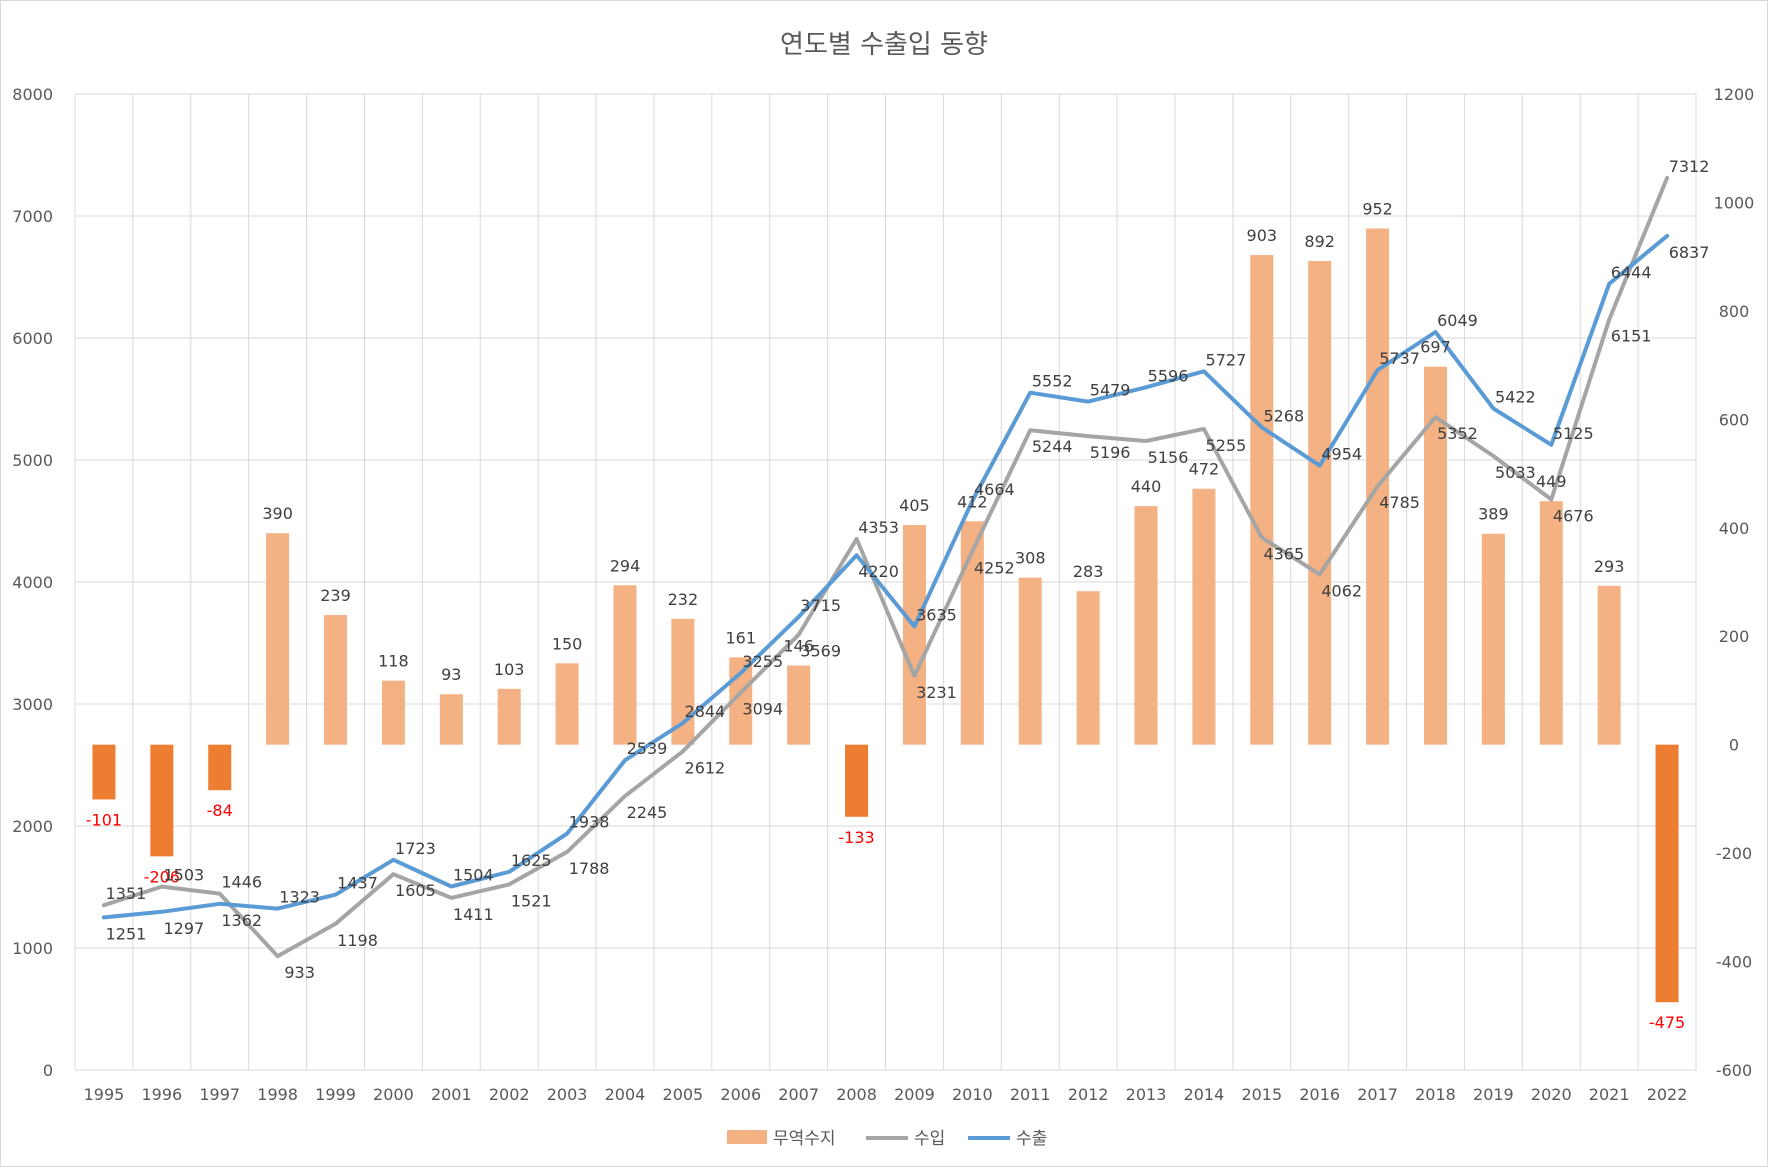  Describe the element at coordinates (820, 605) in the screenshot. I see `export-value-label: 3715` at that location.